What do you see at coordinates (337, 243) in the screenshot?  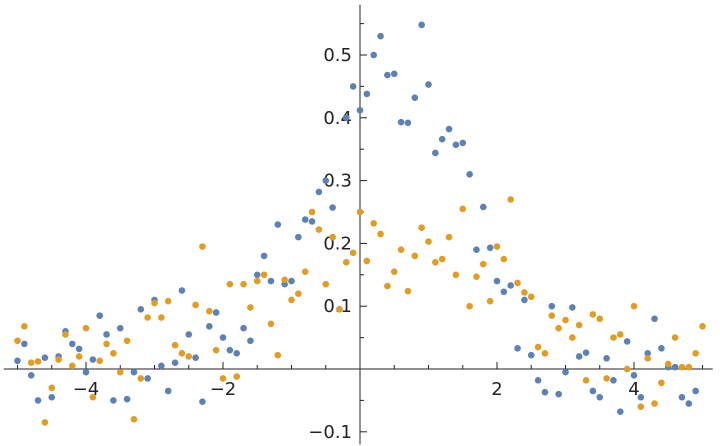 I see `y-tick-label: 0.2` at bounding box center [337, 243].